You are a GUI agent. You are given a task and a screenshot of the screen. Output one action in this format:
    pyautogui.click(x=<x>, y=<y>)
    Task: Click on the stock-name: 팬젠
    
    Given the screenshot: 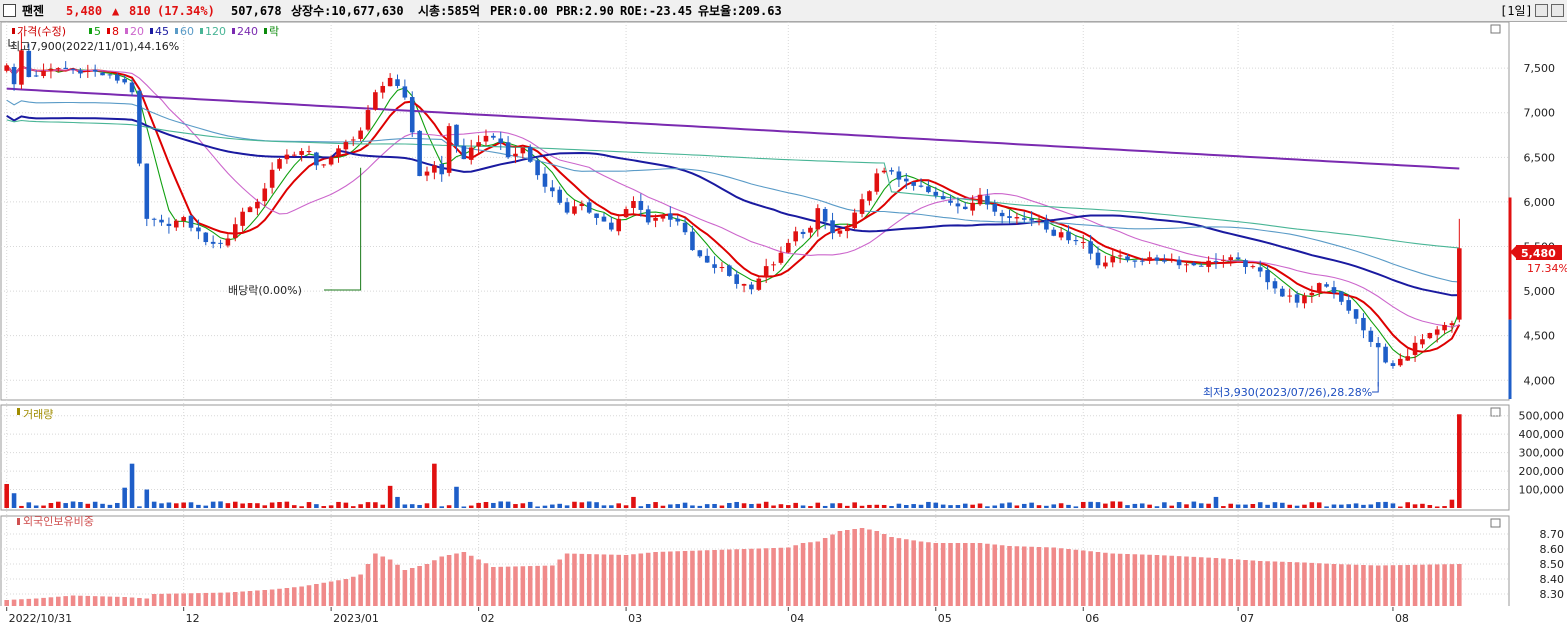 What is the action you would take?
    pyautogui.click(x=33, y=11)
    